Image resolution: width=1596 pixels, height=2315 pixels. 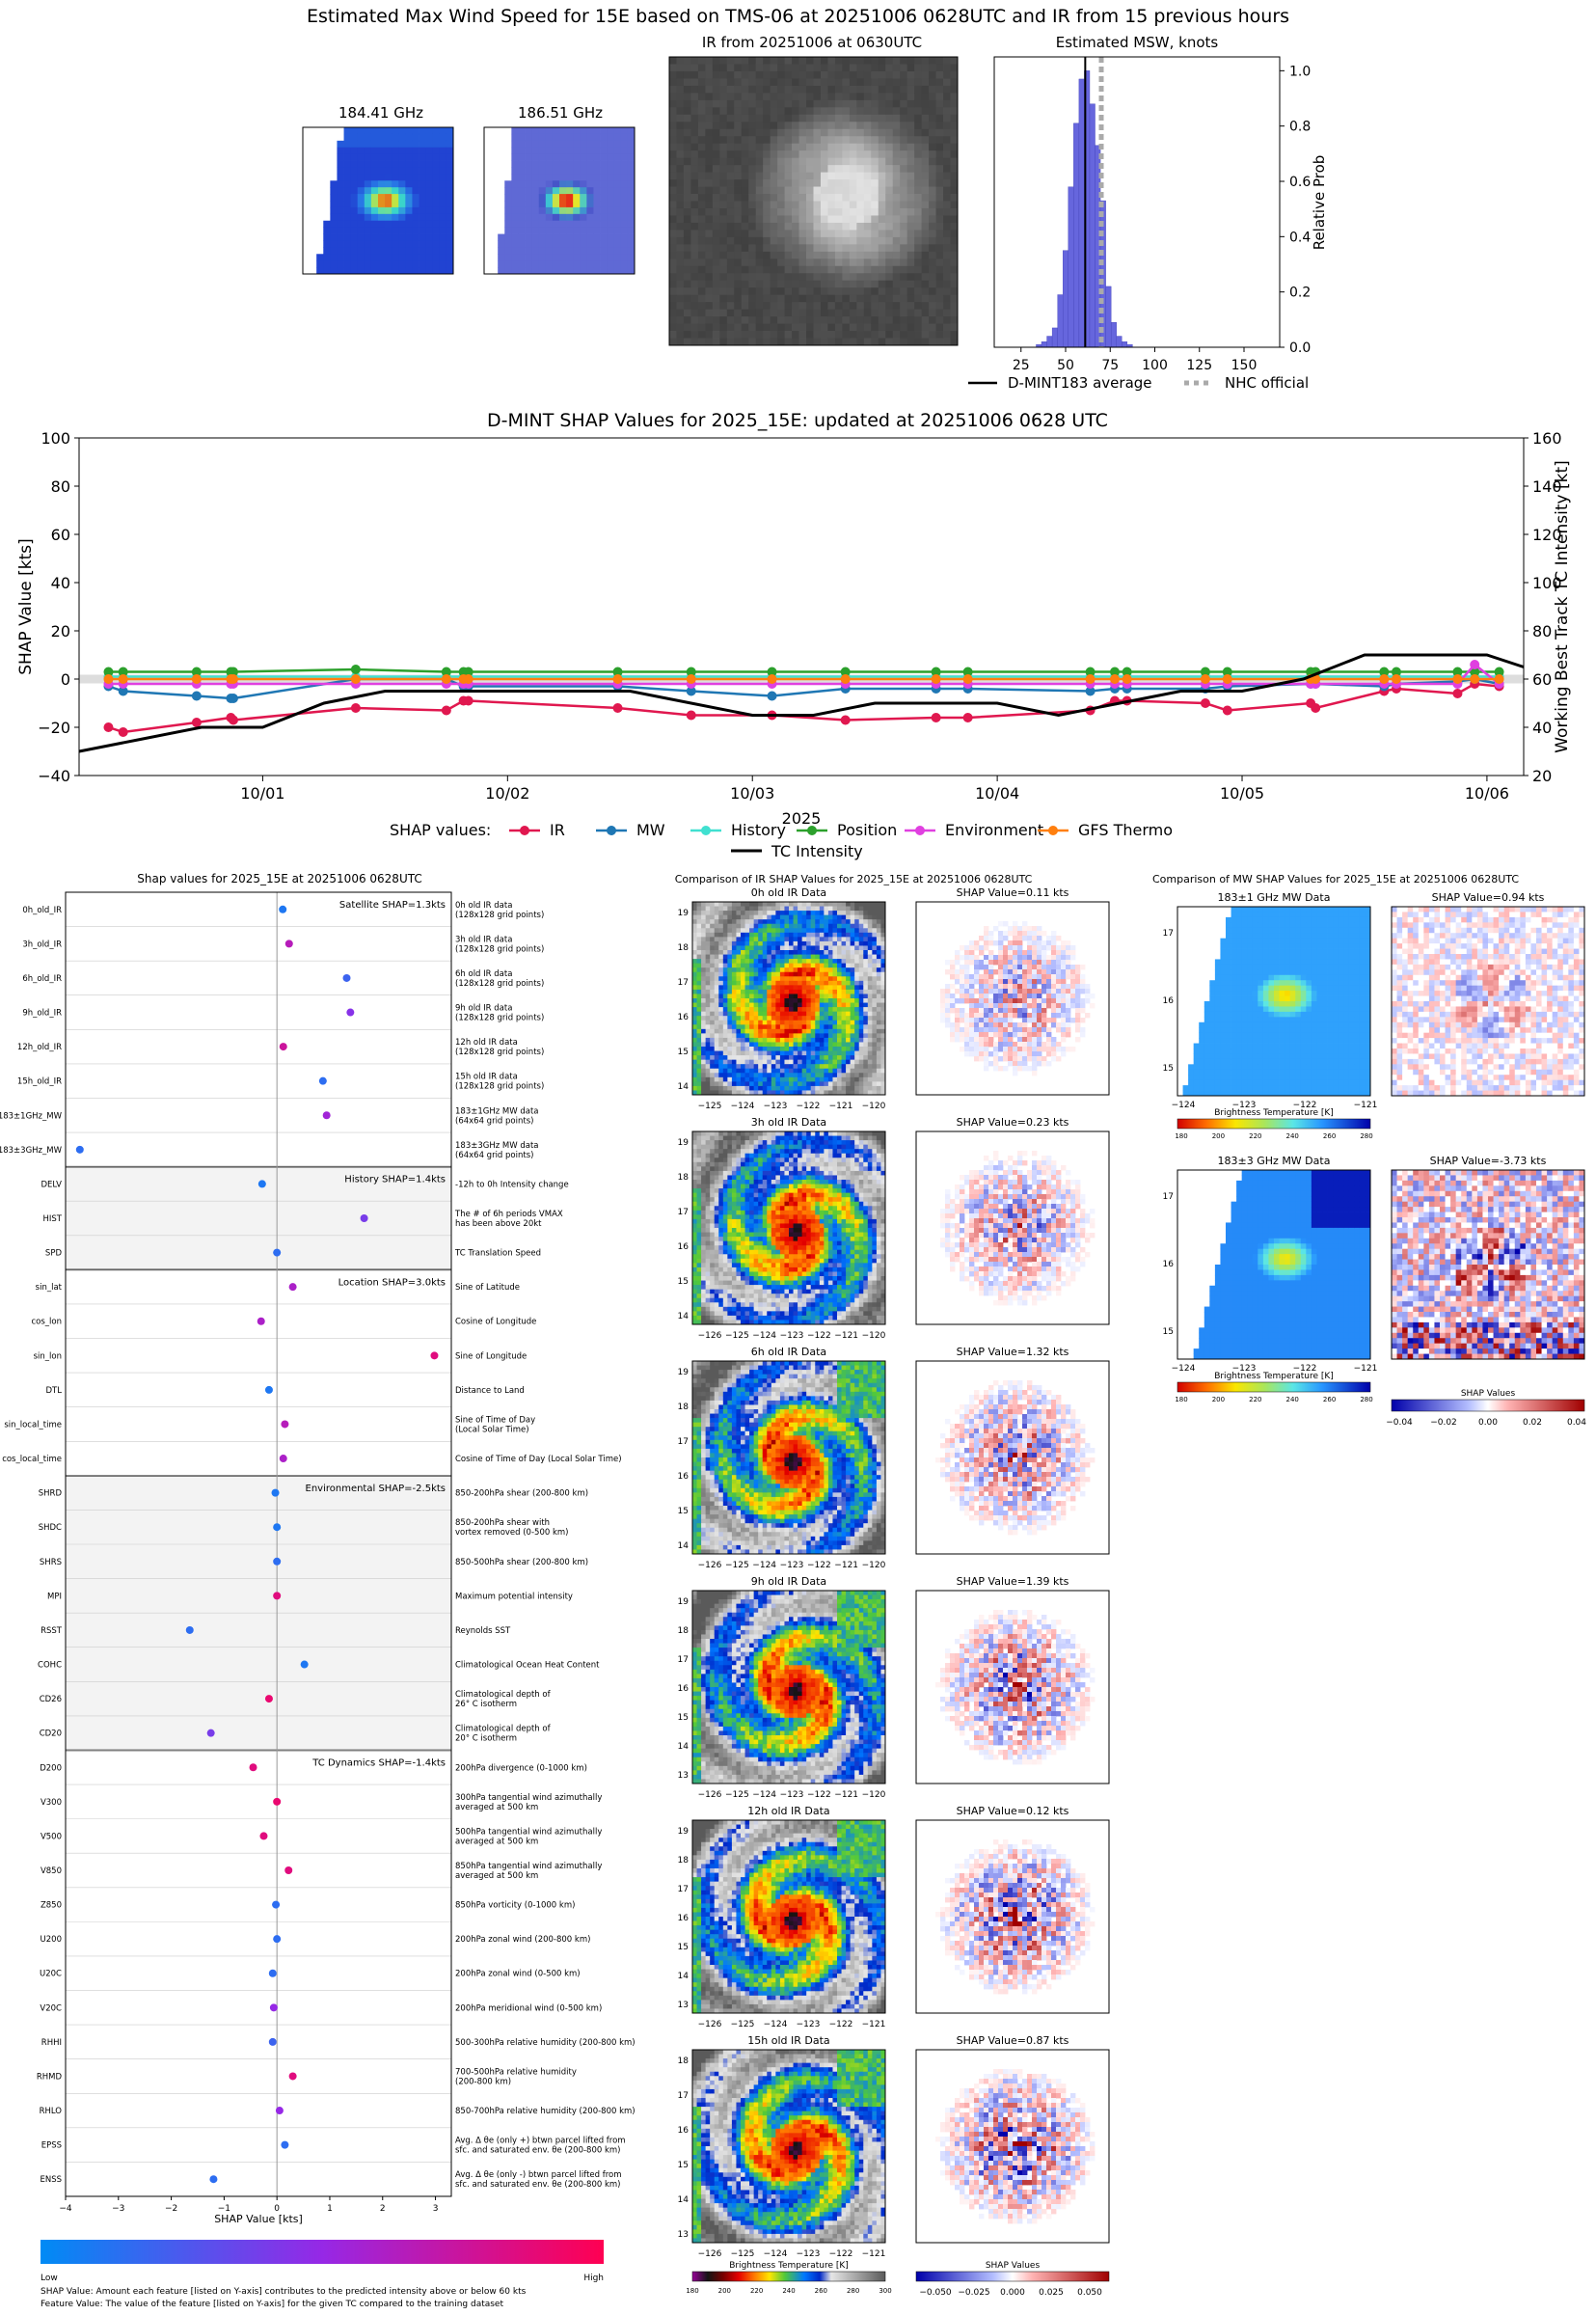 What do you see at coordinates (612, 831) in the screenshot?
I see `legend-marker` at bounding box center [612, 831].